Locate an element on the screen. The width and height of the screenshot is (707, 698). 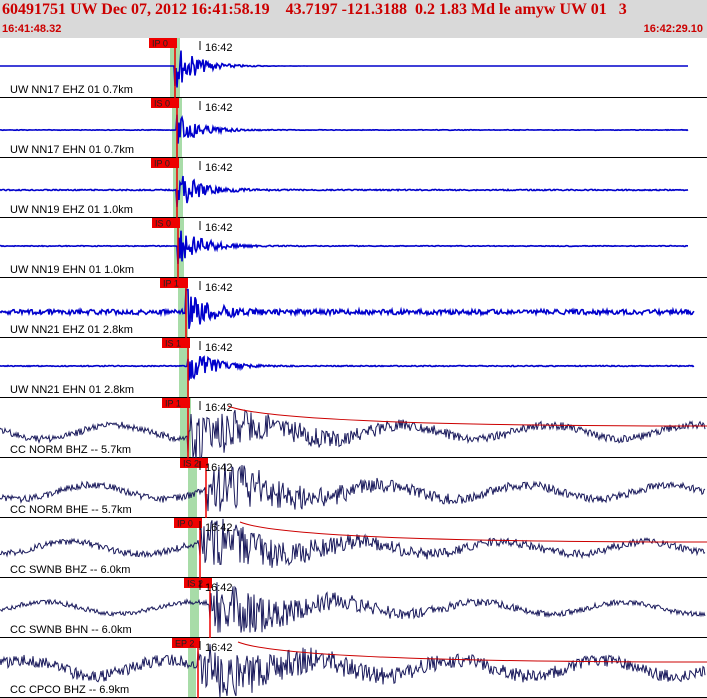
pick-label: EP 2 is located at coordinates (184, 644).